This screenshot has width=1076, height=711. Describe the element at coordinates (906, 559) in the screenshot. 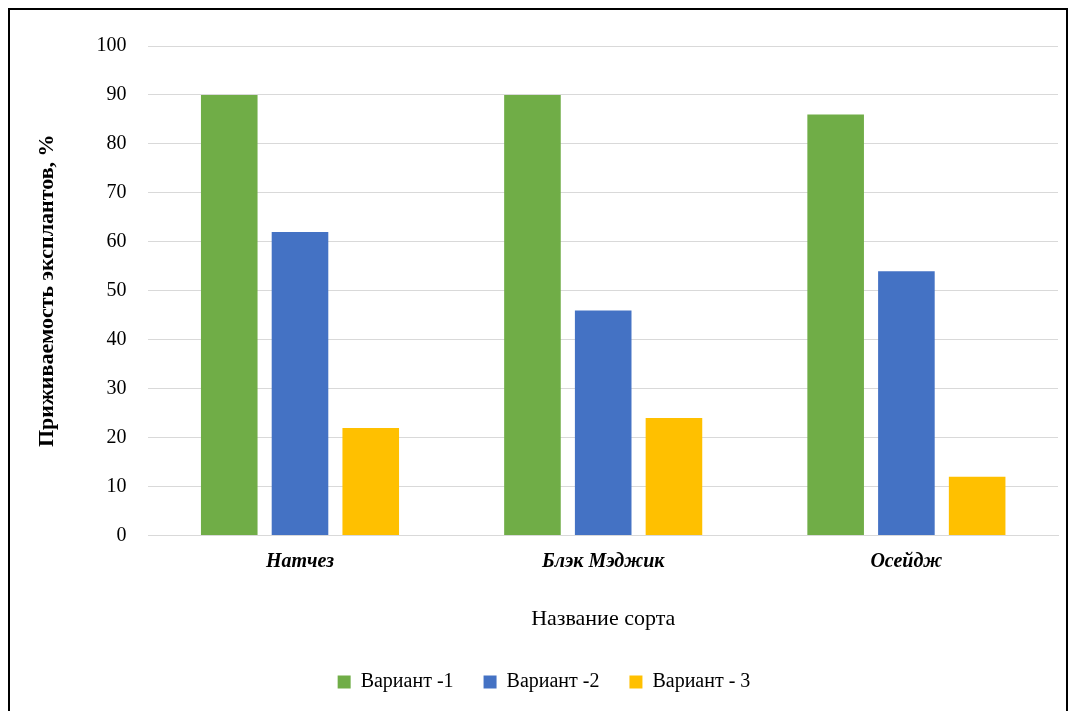

I see `x-tick-label: Осейдж` at that location.